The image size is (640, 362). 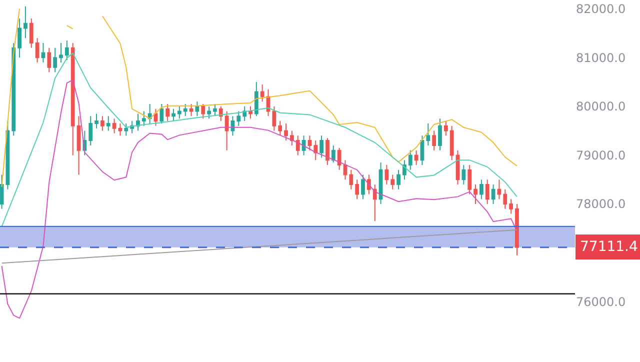 I want to click on y-tick-label: 79000.0, so click(x=601, y=155).